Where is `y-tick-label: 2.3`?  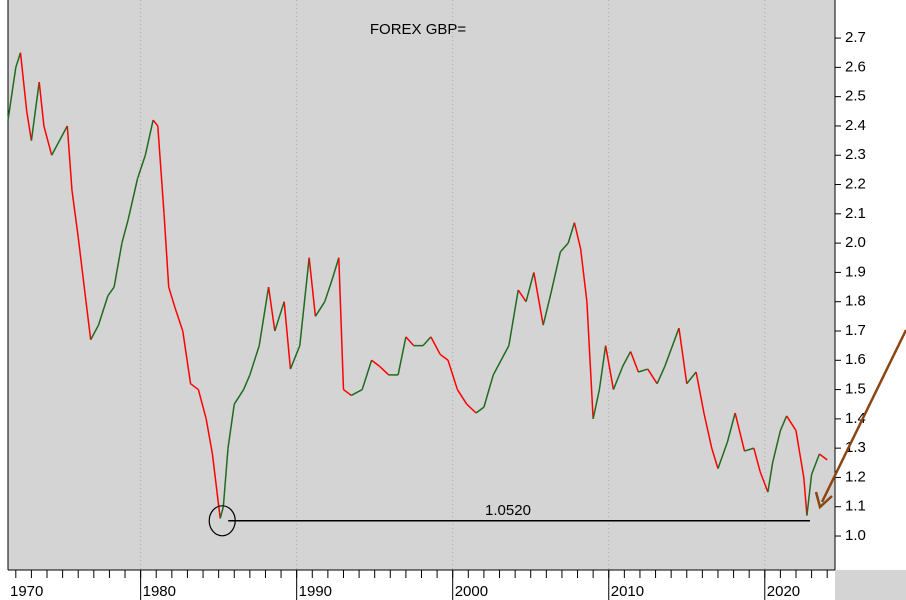
y-tick-label: 2.3 is located at coordinates (855, 154).